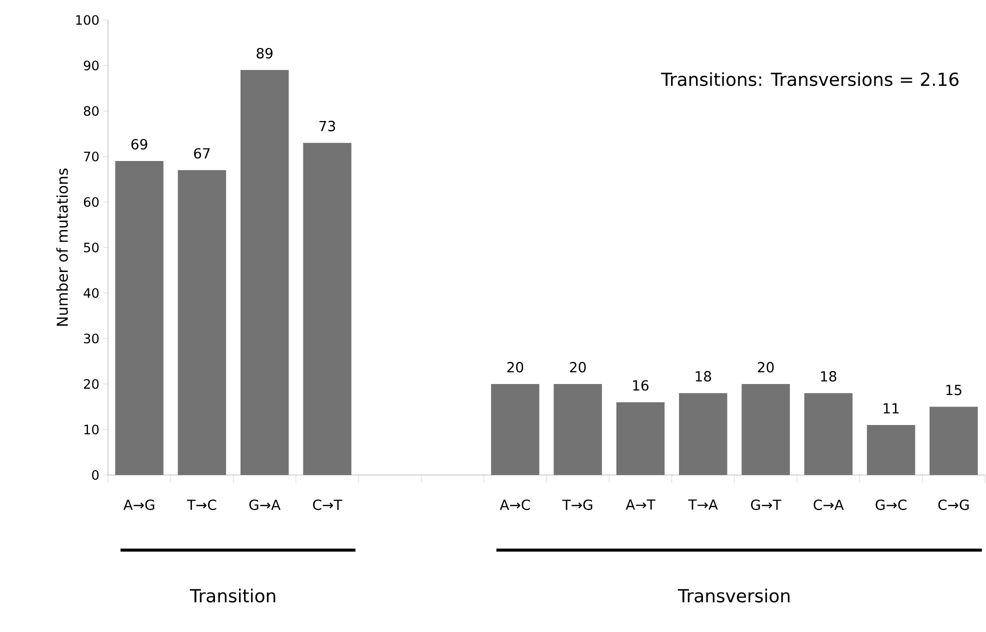 This screenshot has width=986, height=632. What do you see at coordinates (954, 390) in the screenshot?
I see `data-label: 15` at bounding box center [954, 390].